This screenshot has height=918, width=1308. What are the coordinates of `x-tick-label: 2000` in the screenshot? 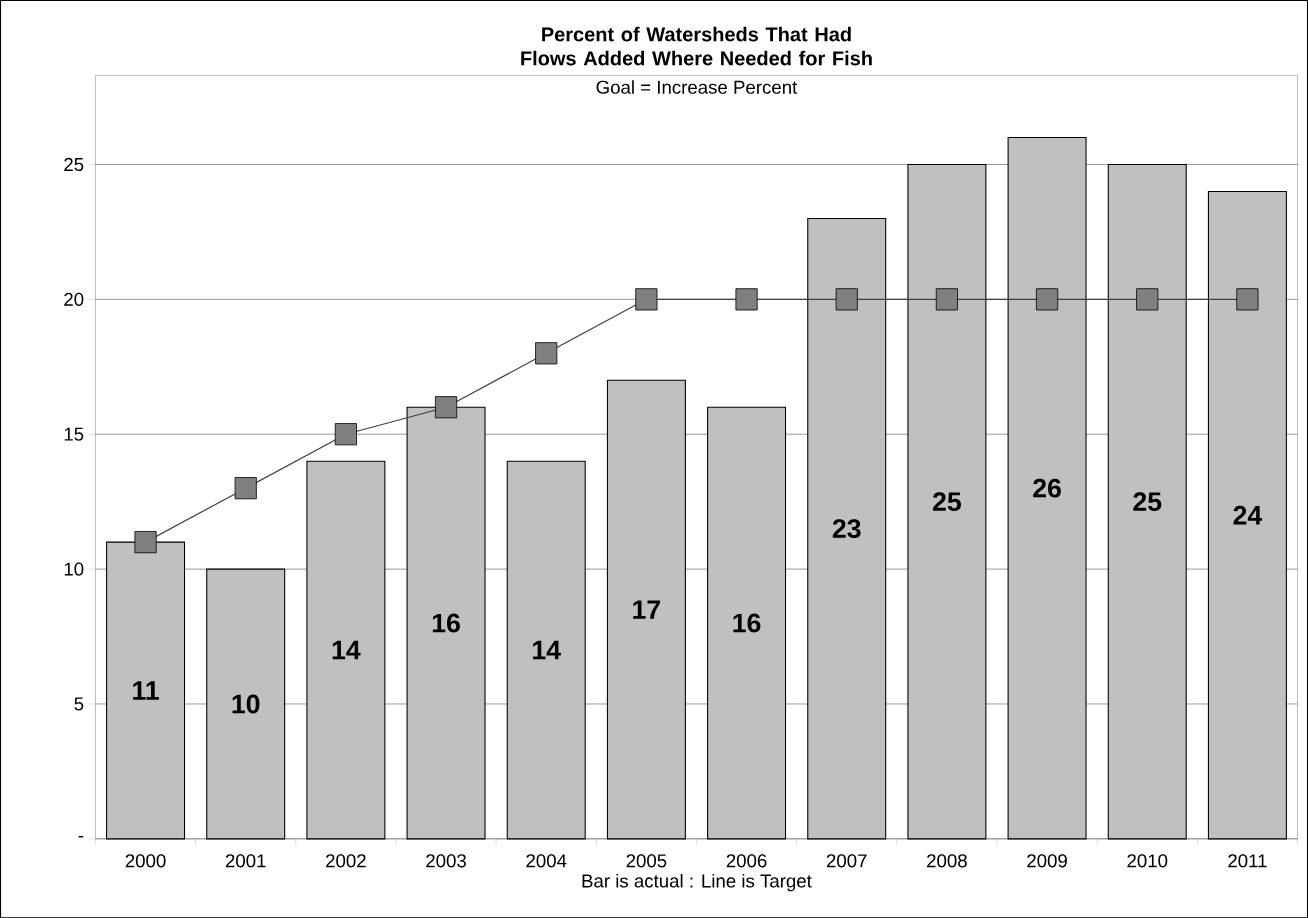 It's located at (145, 861).